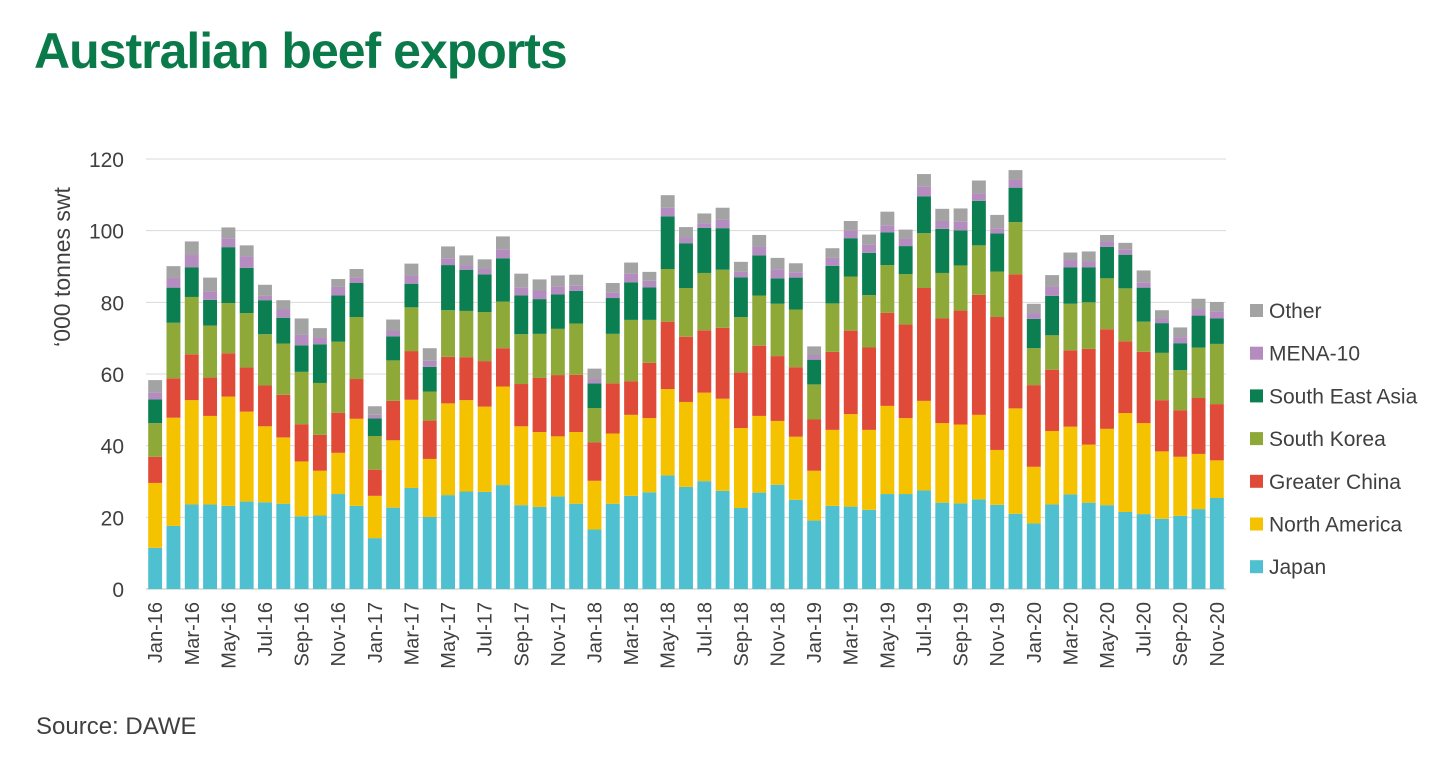 This screenshot has width=1431, height=763. Describe the element at coordinates (1295, 311) in the screenshot. I see `legend-label-other: Other` at that location.